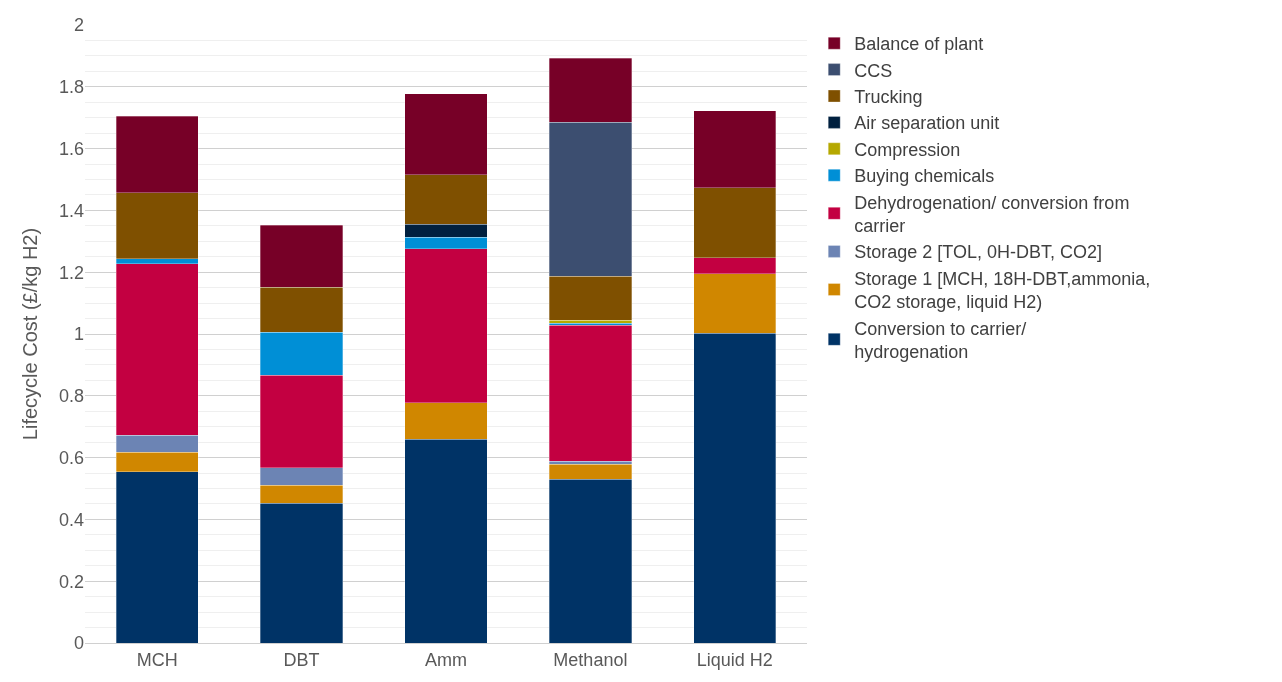 This screenshot has height=682, width=1282. What do you see at coordinates (1002, 290) in the screenshot?
I see `legend-label: Storage 1 [MCH, 18H-DBT,ammonia, CO2 storage, liquid H2)` at bounding box center [1002, 290].